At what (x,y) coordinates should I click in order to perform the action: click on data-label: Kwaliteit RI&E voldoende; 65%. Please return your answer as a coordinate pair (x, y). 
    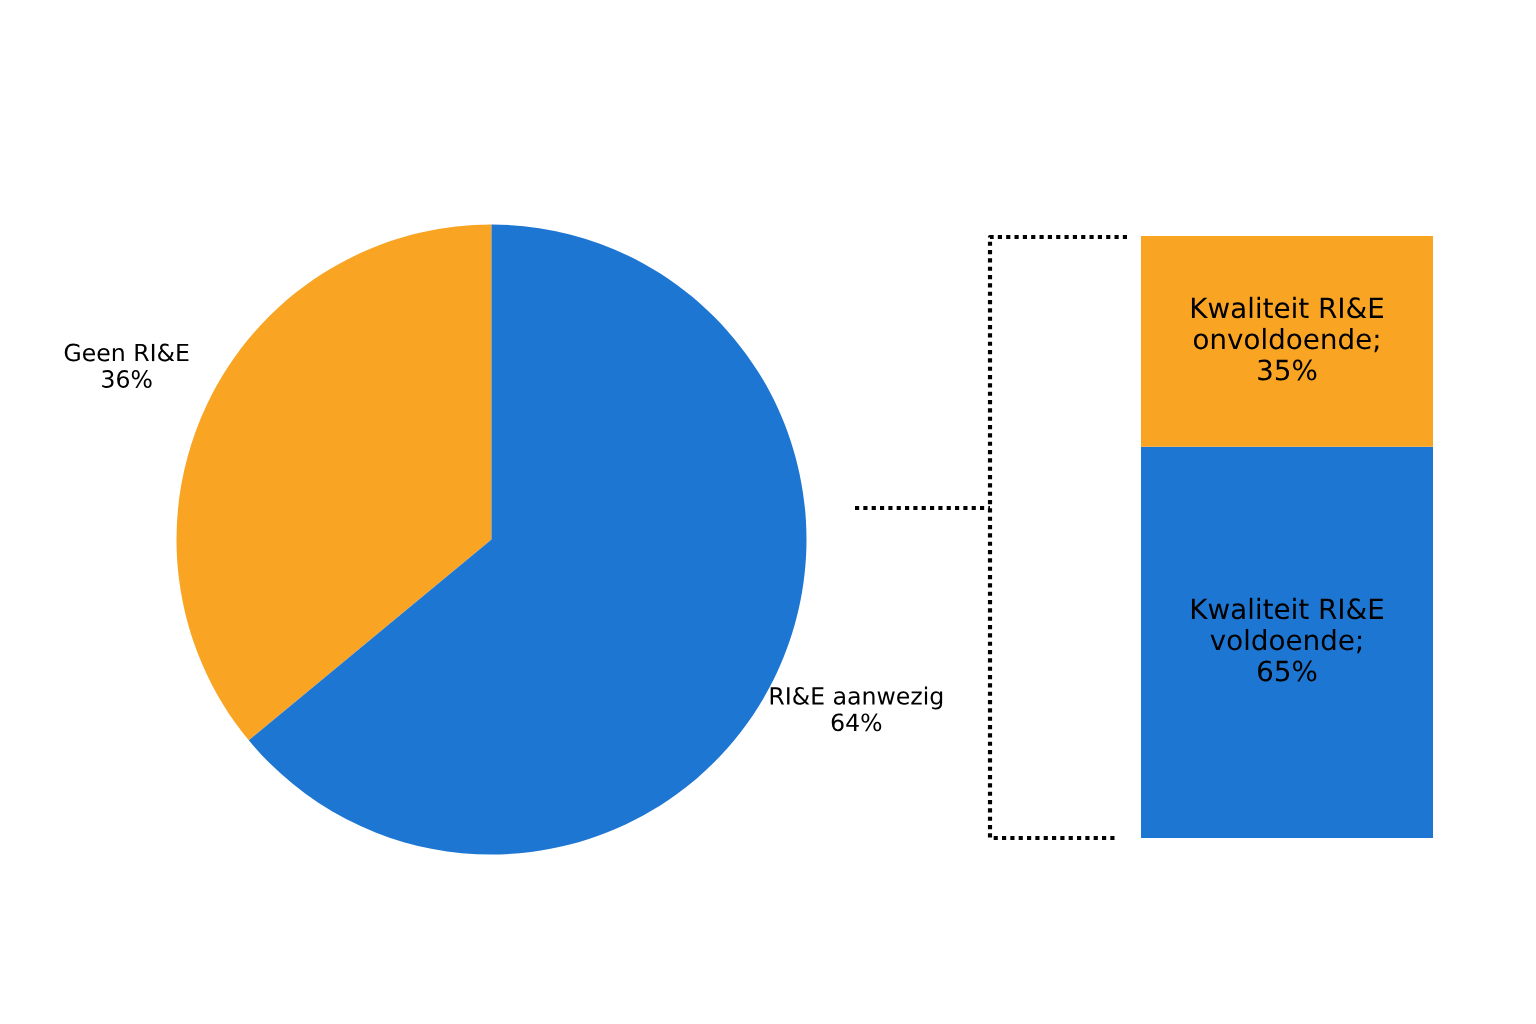
    Looking at the image, I should click on (1287, 639).